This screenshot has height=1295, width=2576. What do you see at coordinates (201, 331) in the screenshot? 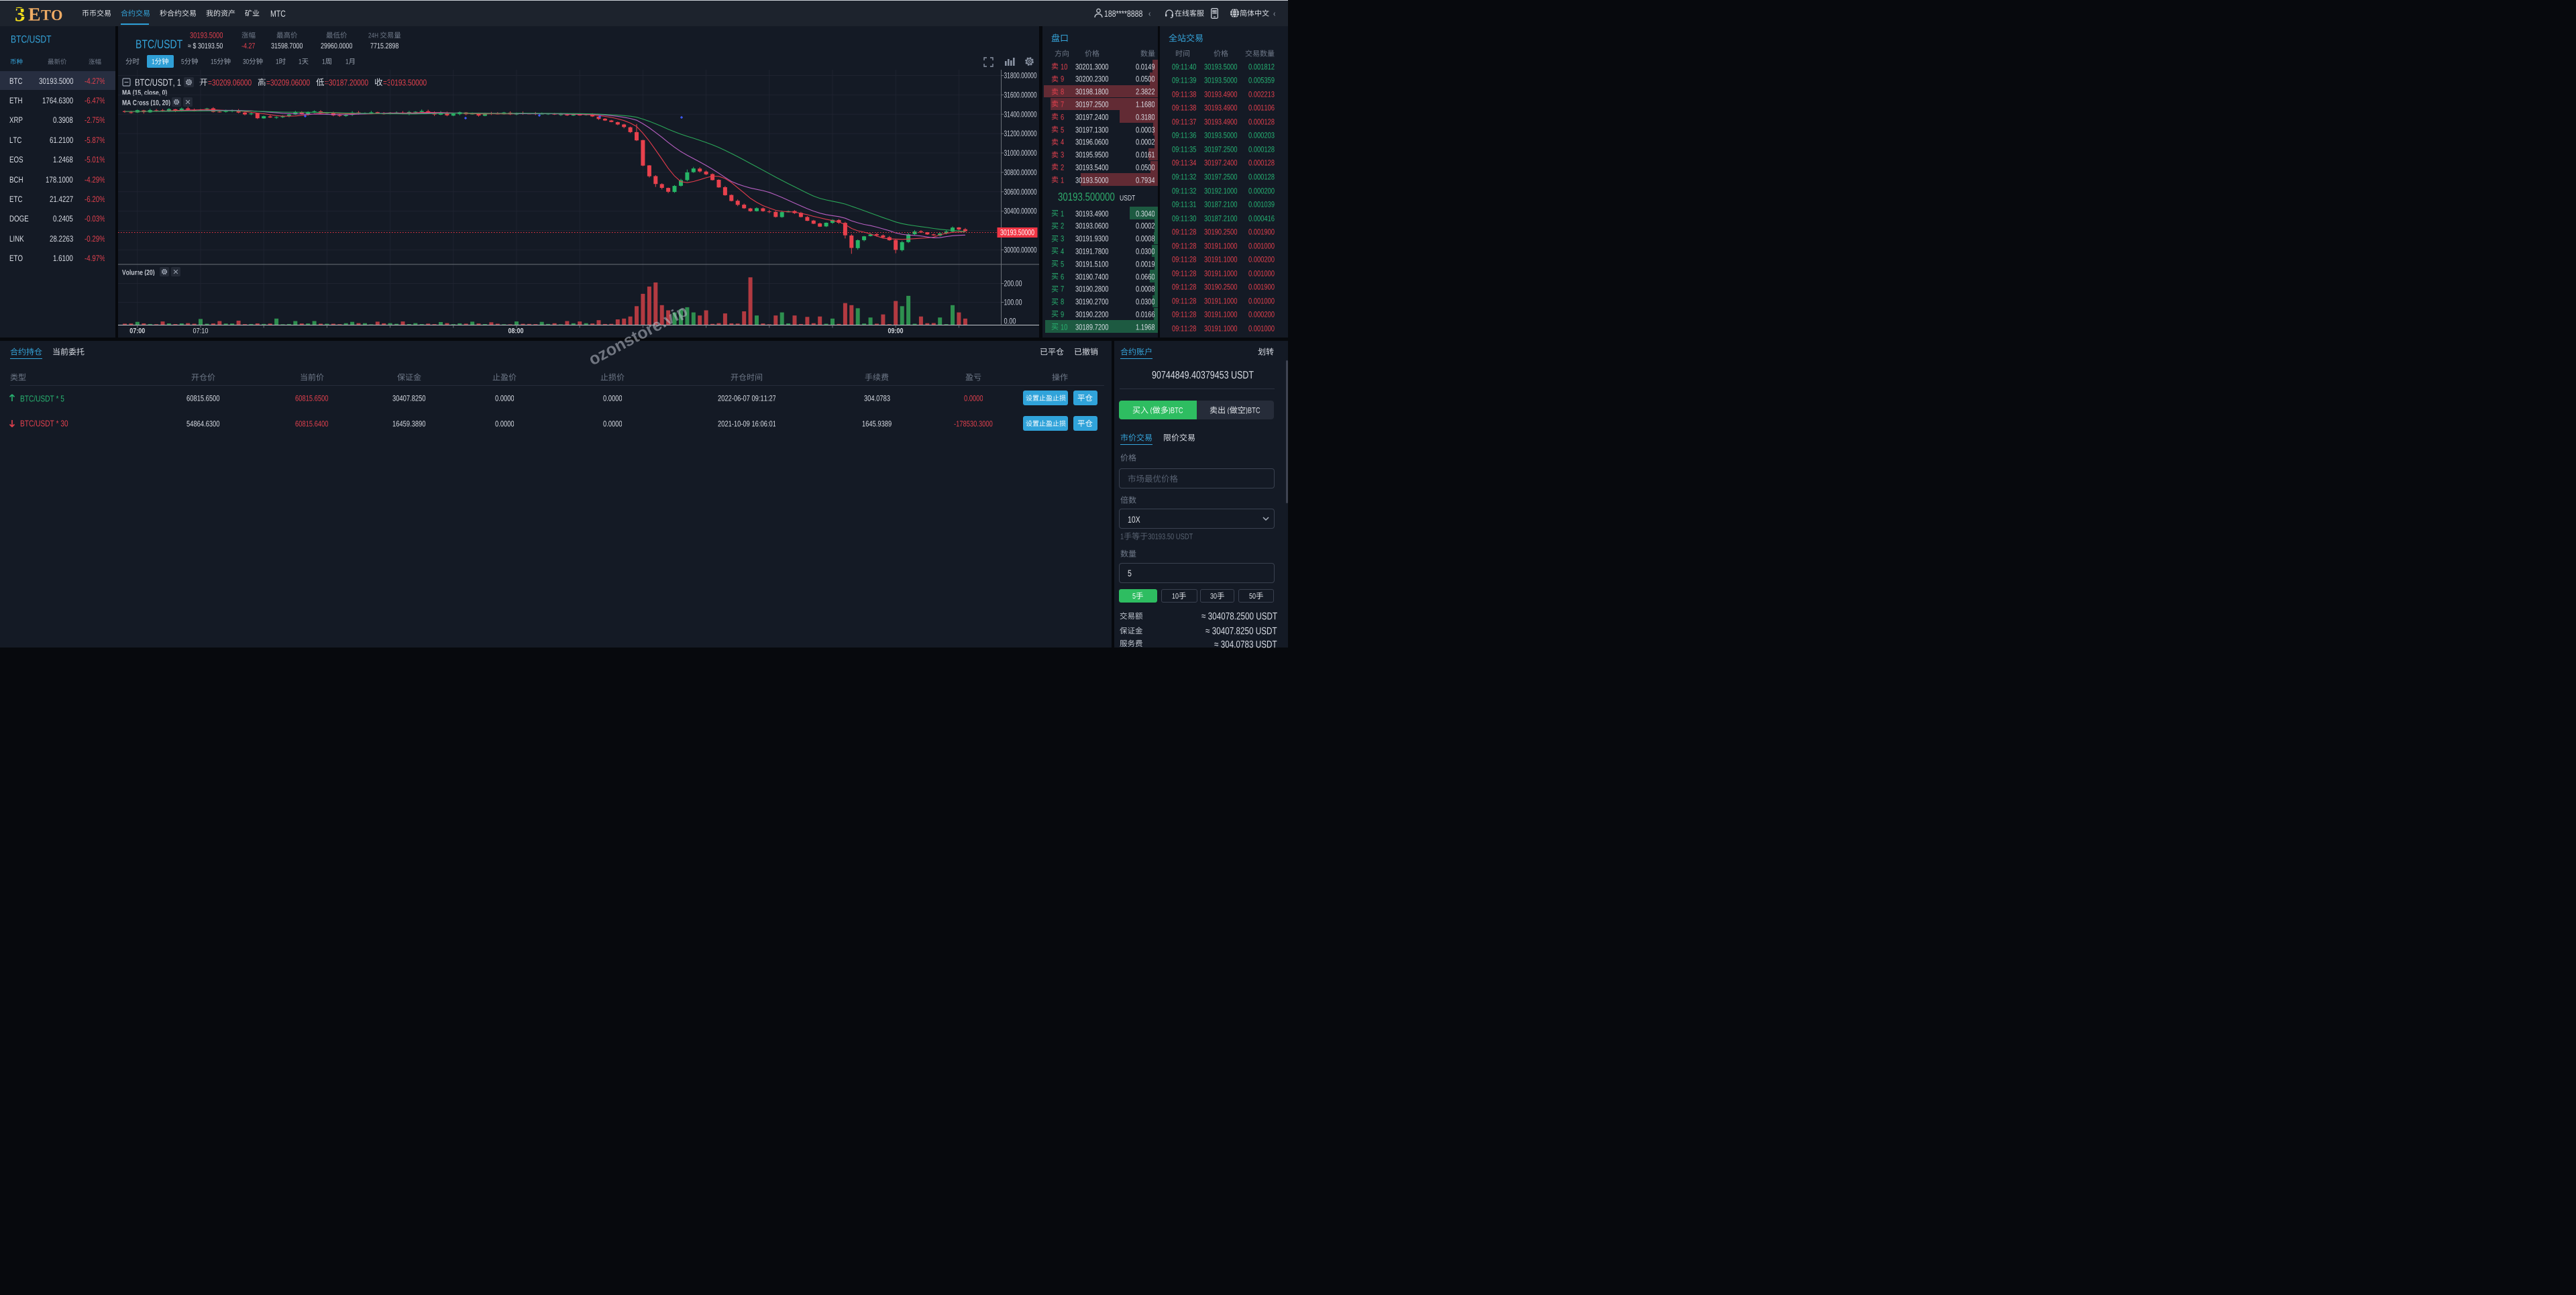
I see `svg-text: 07:10` at bounding box center [201, 331].